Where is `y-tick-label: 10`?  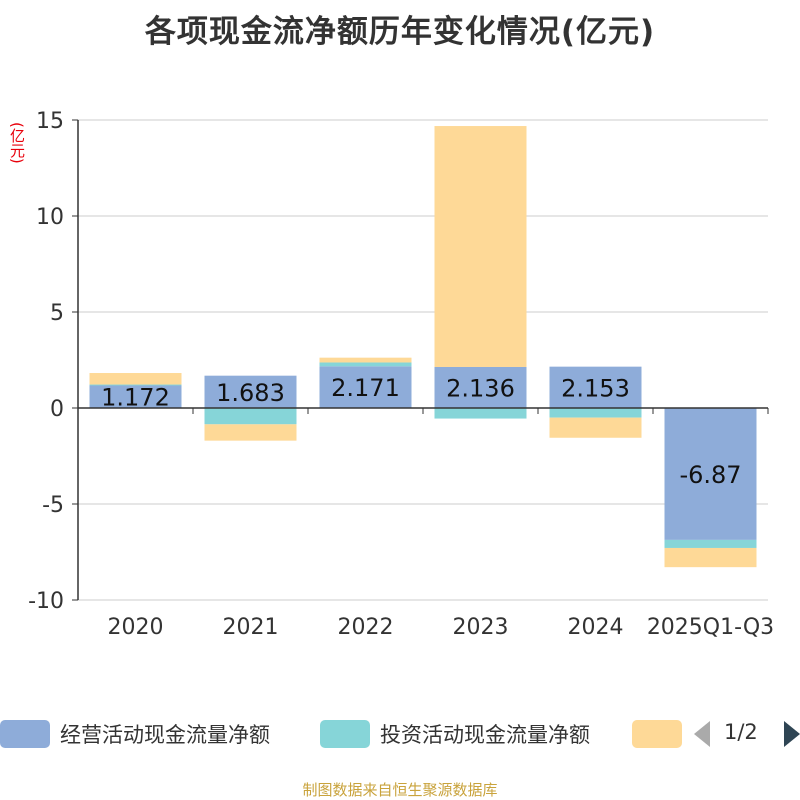
y-tick-label: 10 is located at coordinates (50, 217).